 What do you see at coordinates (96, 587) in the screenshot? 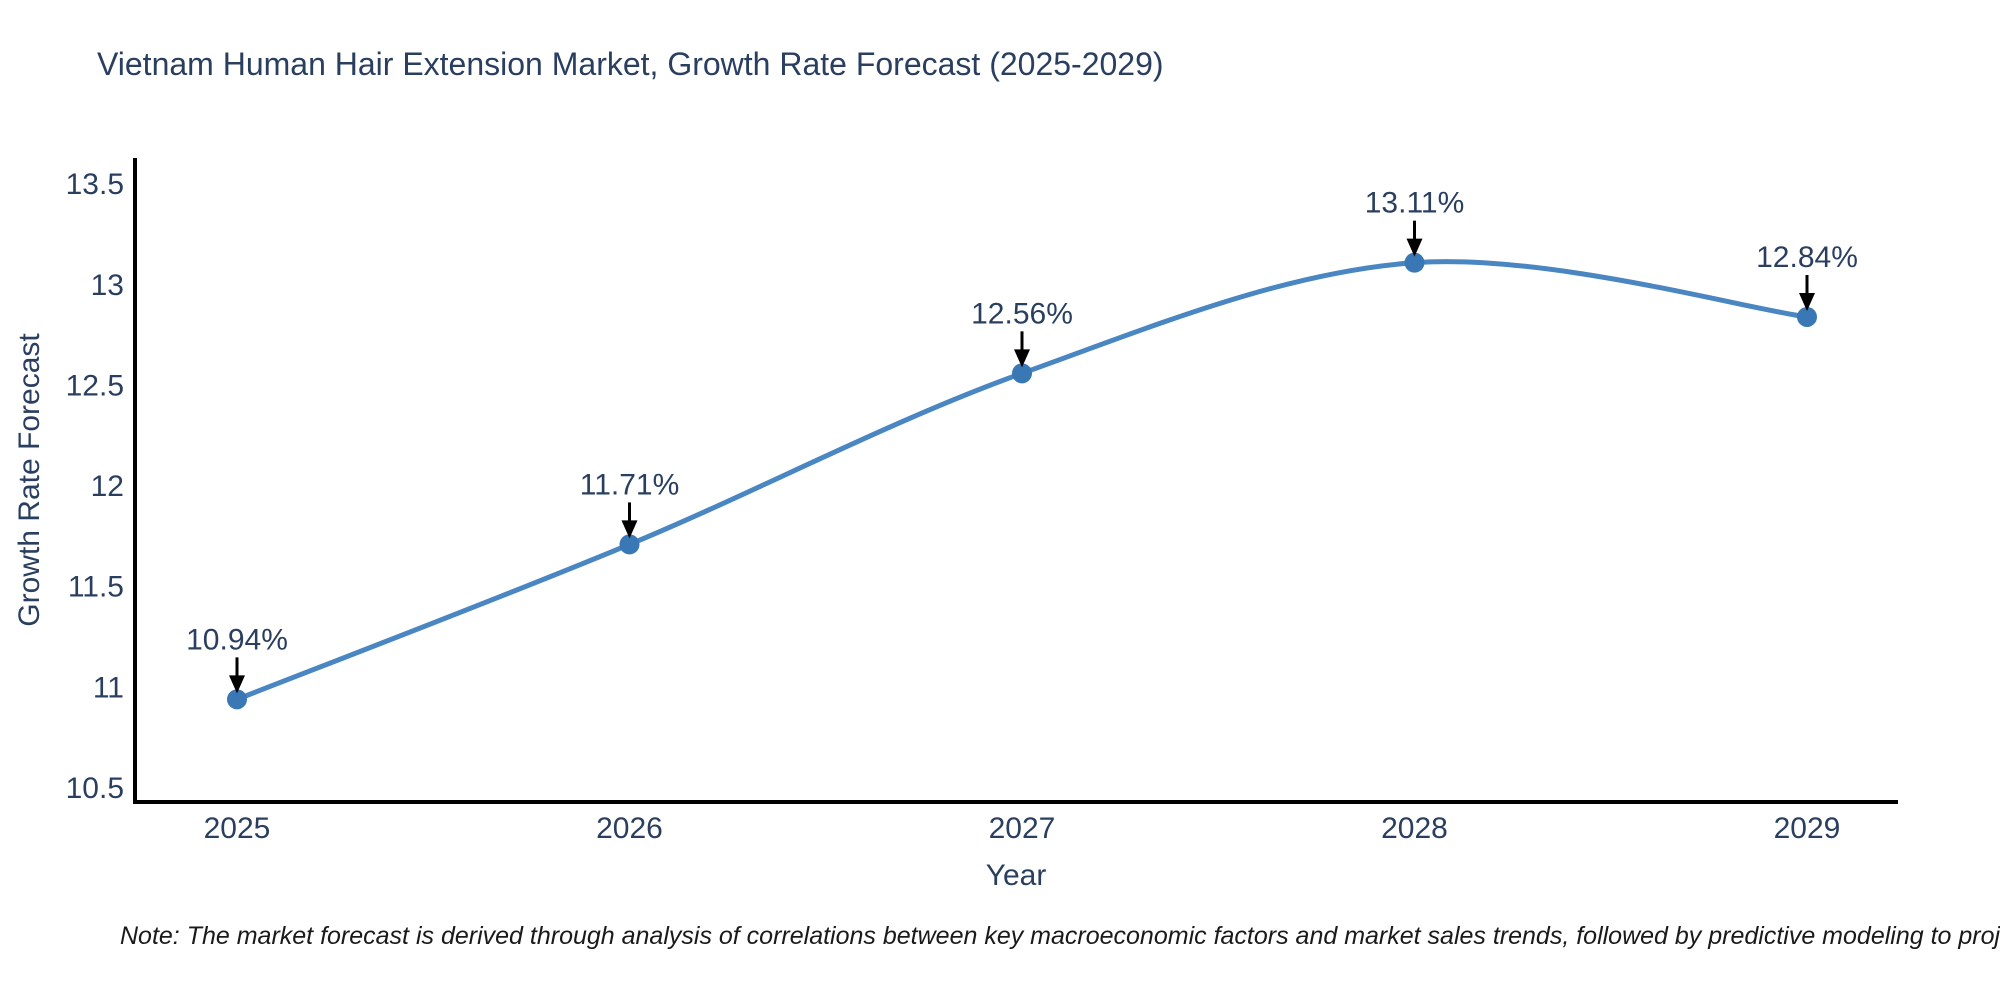
I see `y-axis-tick-label: 11.5` at bounding box center [96, 587].